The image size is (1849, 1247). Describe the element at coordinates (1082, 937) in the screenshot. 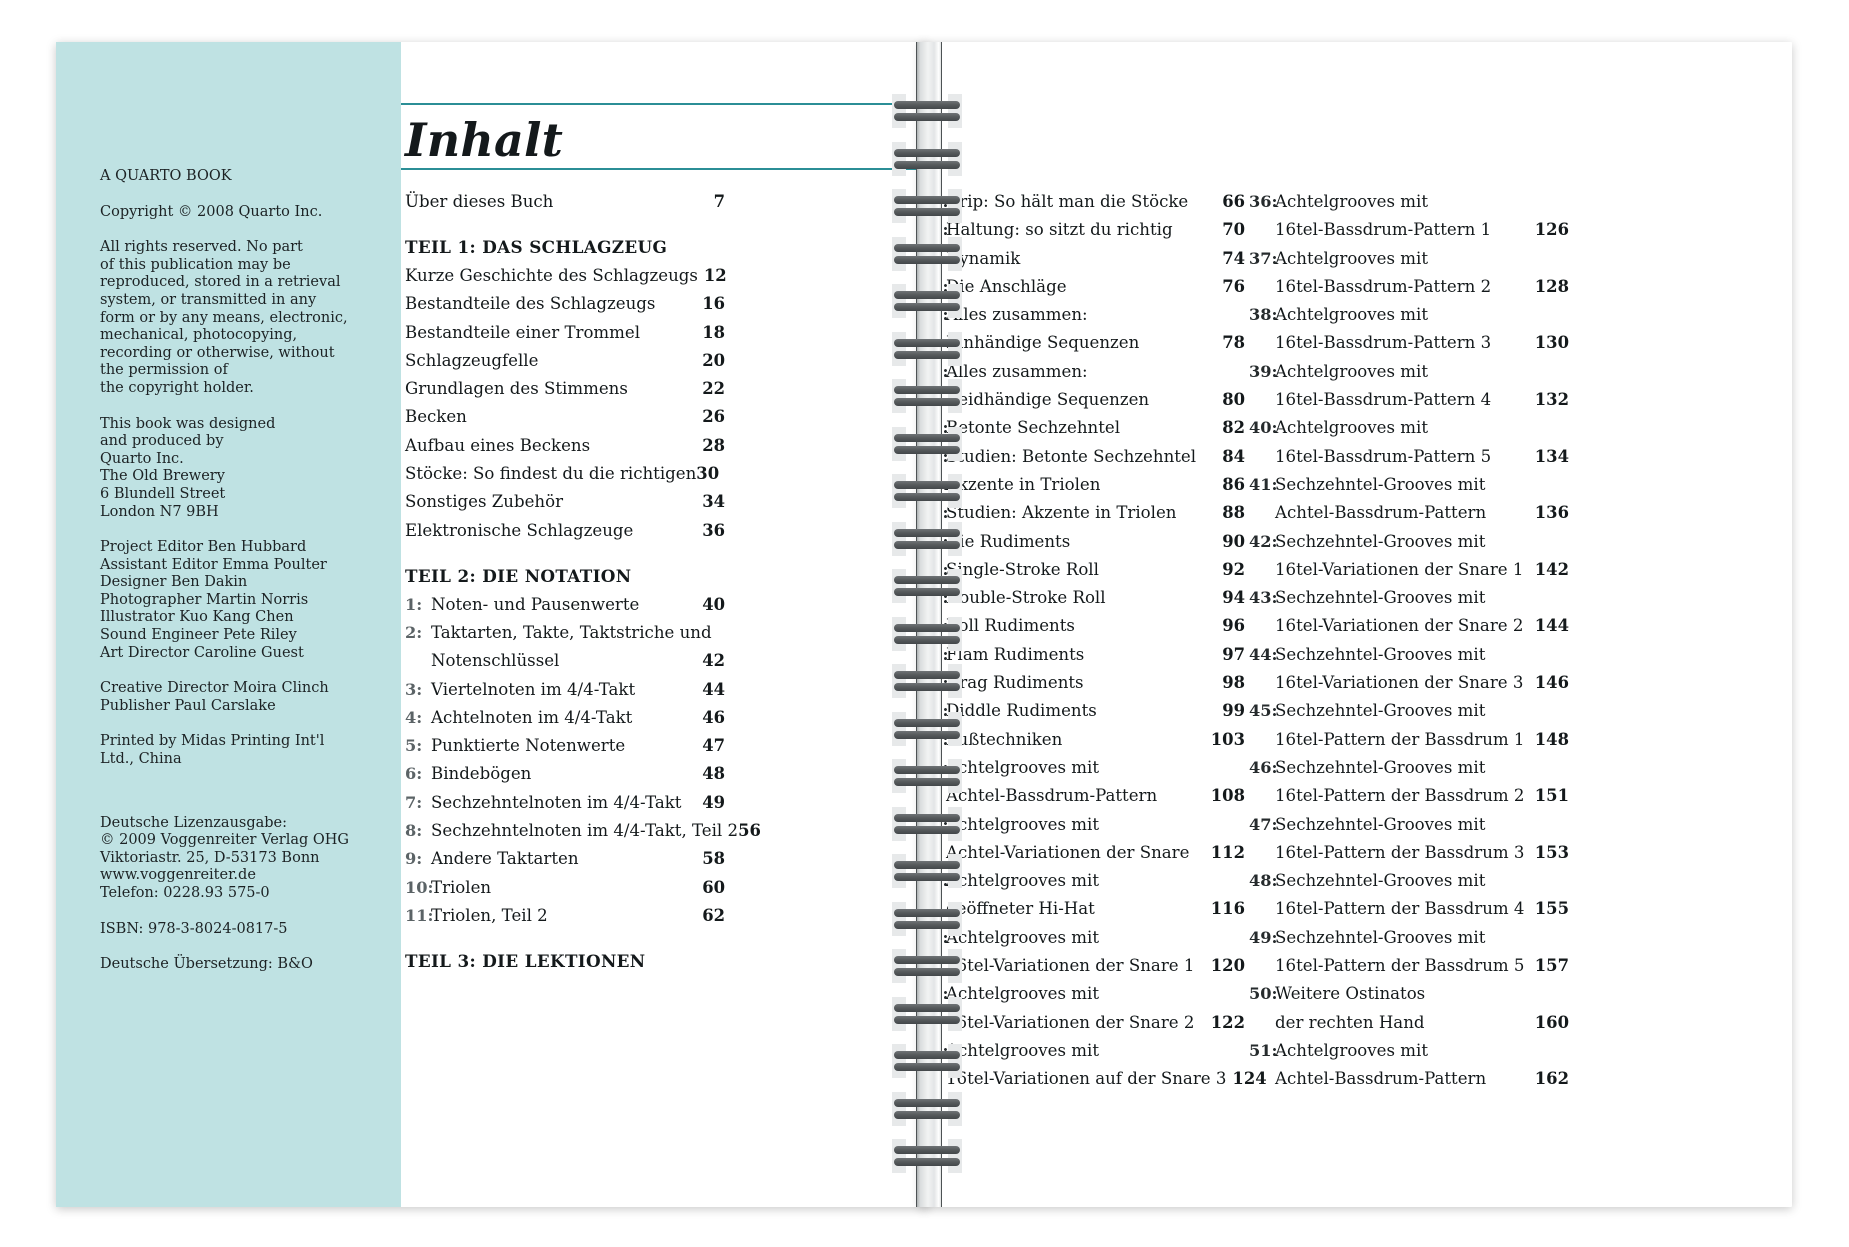

I see `toc-entry: 33: Achtelgrooves mit` at that location.